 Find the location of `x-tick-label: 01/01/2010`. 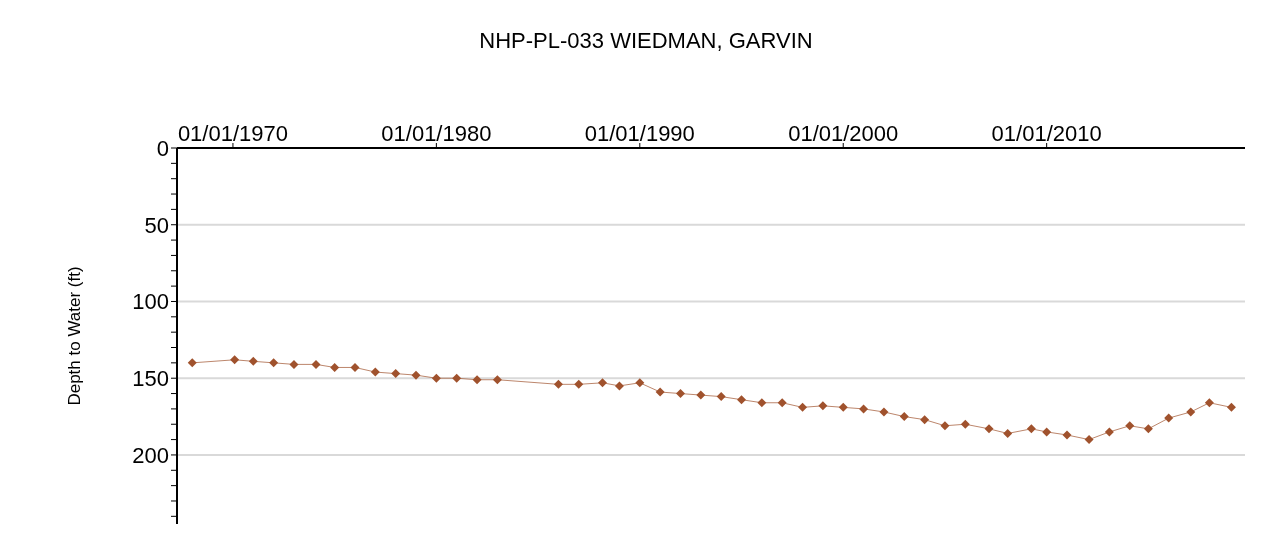

x-tick-label: 01/01/2010 is located at coordinates (1046, 133).